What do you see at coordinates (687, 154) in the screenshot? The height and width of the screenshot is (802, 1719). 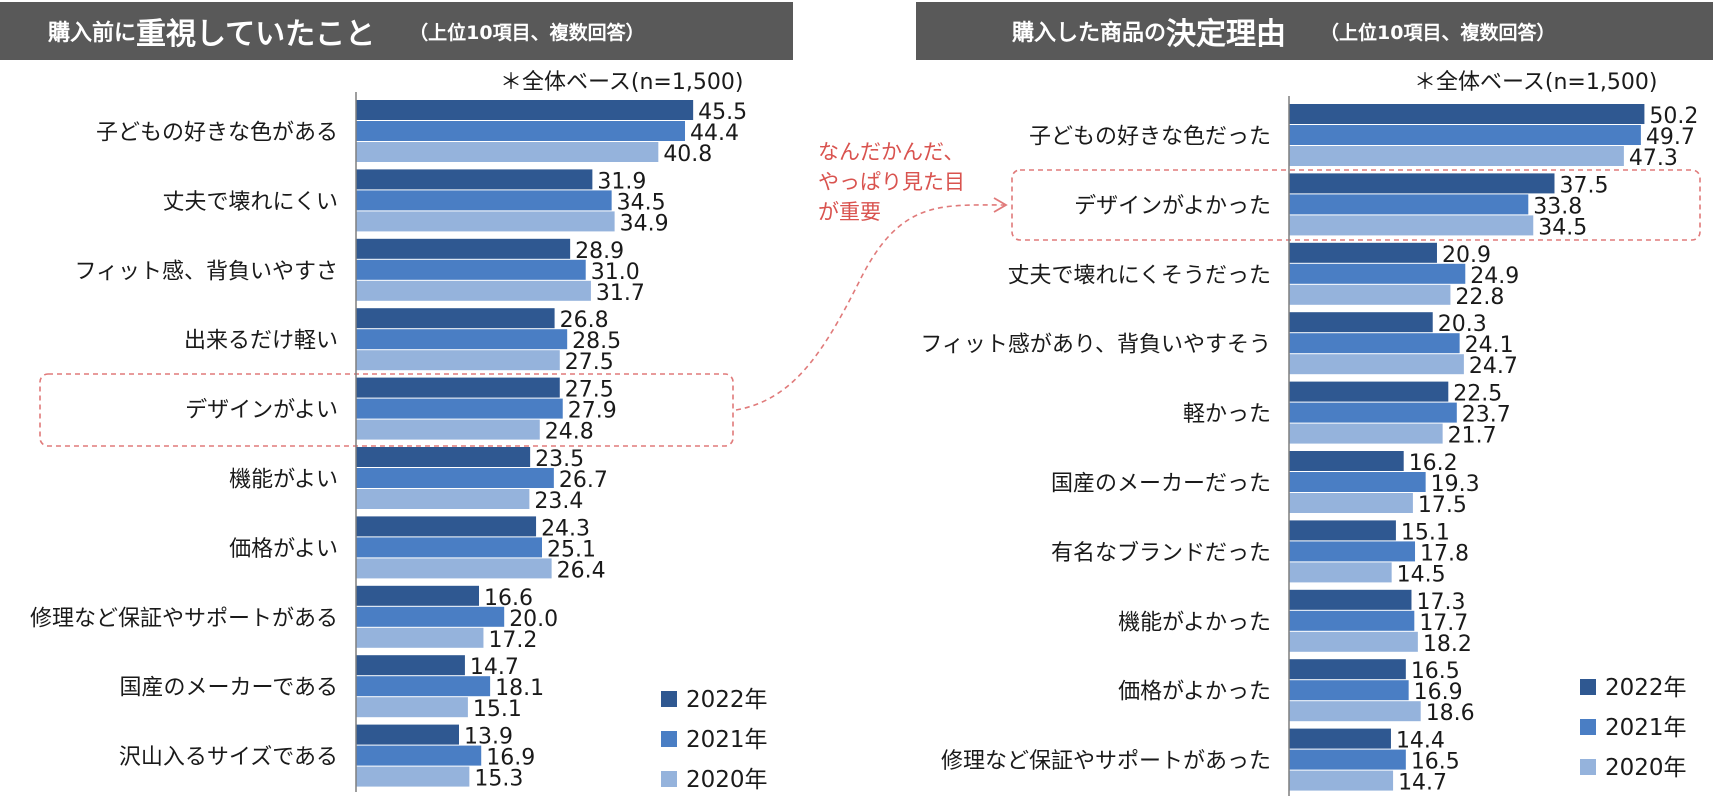 I see `left-value-label: 40.8` at bounding box center [687, 154].